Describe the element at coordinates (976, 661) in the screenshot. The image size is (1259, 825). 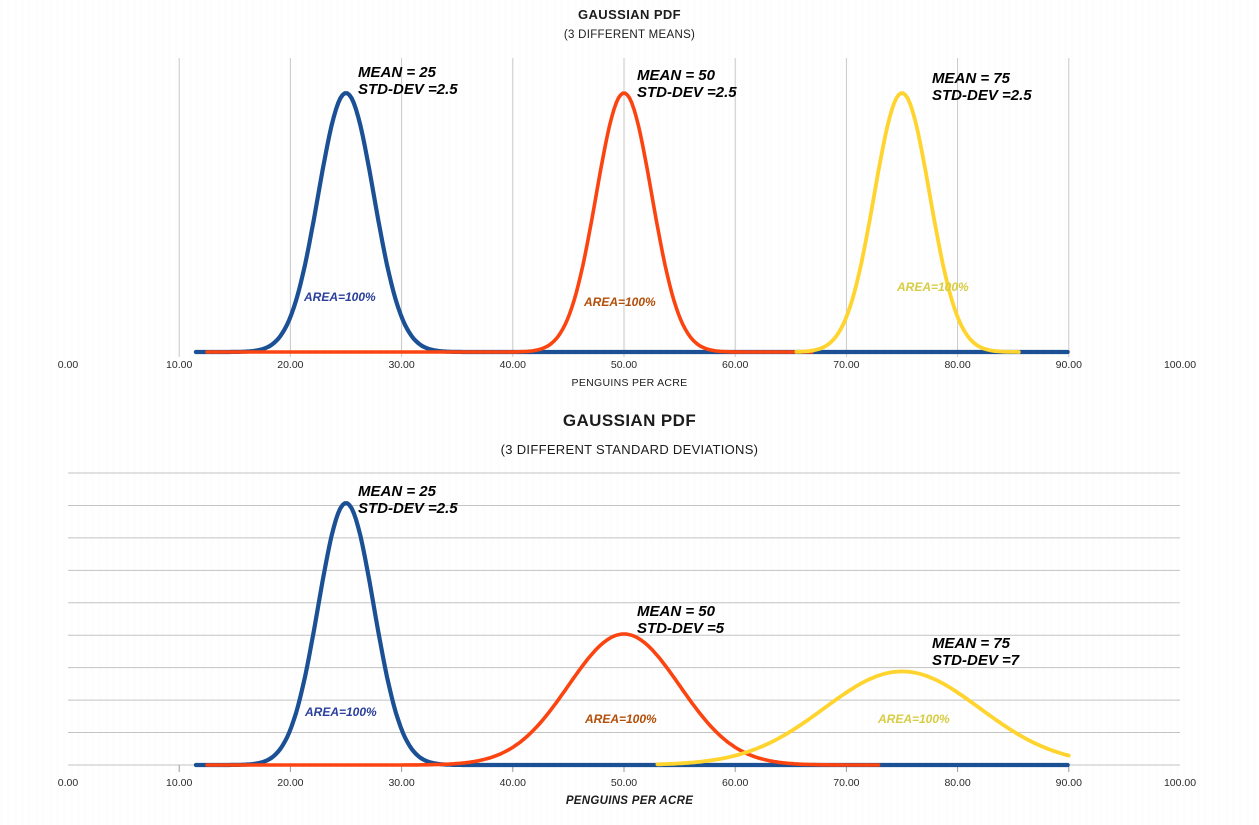
I see `stddev-annotation-line: STD-DEV =7` at that location.